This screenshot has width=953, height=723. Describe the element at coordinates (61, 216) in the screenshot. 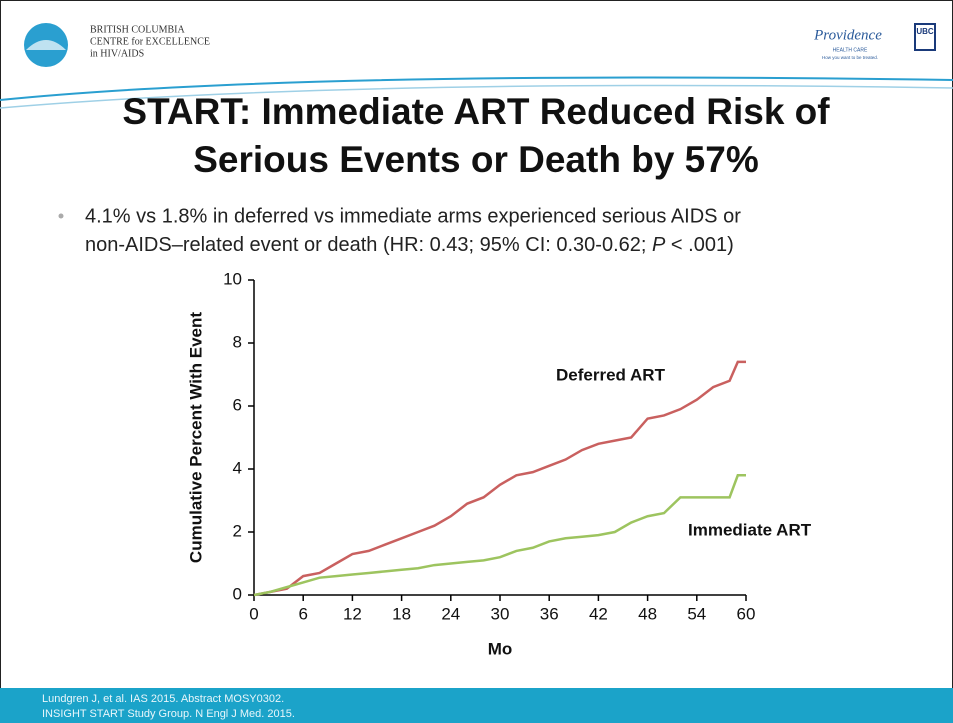

I see `bullet` at that location.